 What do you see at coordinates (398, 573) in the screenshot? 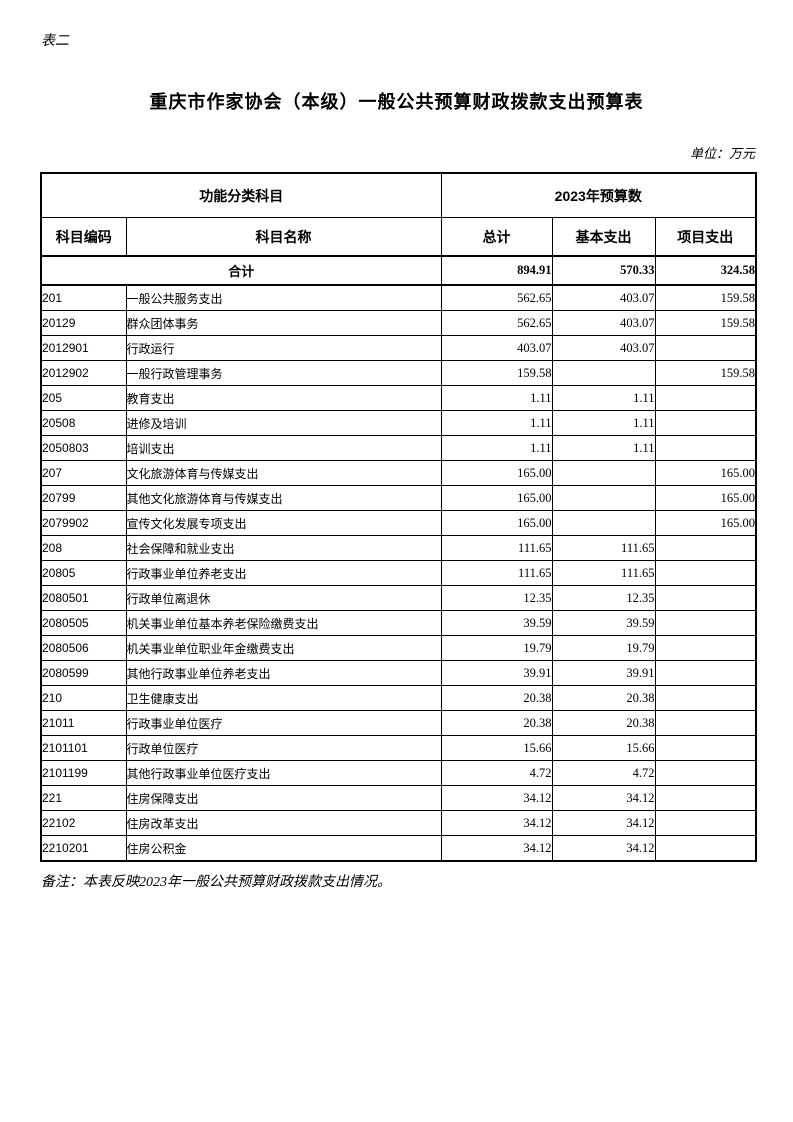
I see `table-row: 20805 行政事业单位养老支出 111.65 111.65` at bounding box center [398, 573].